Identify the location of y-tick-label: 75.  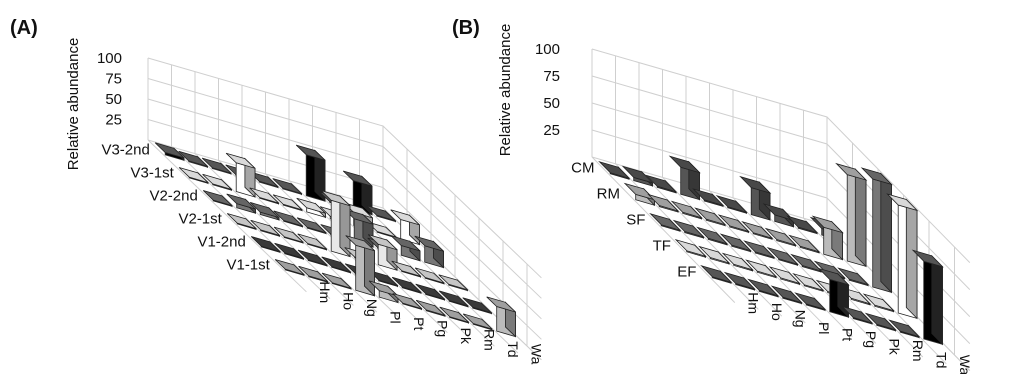
(551, 76).